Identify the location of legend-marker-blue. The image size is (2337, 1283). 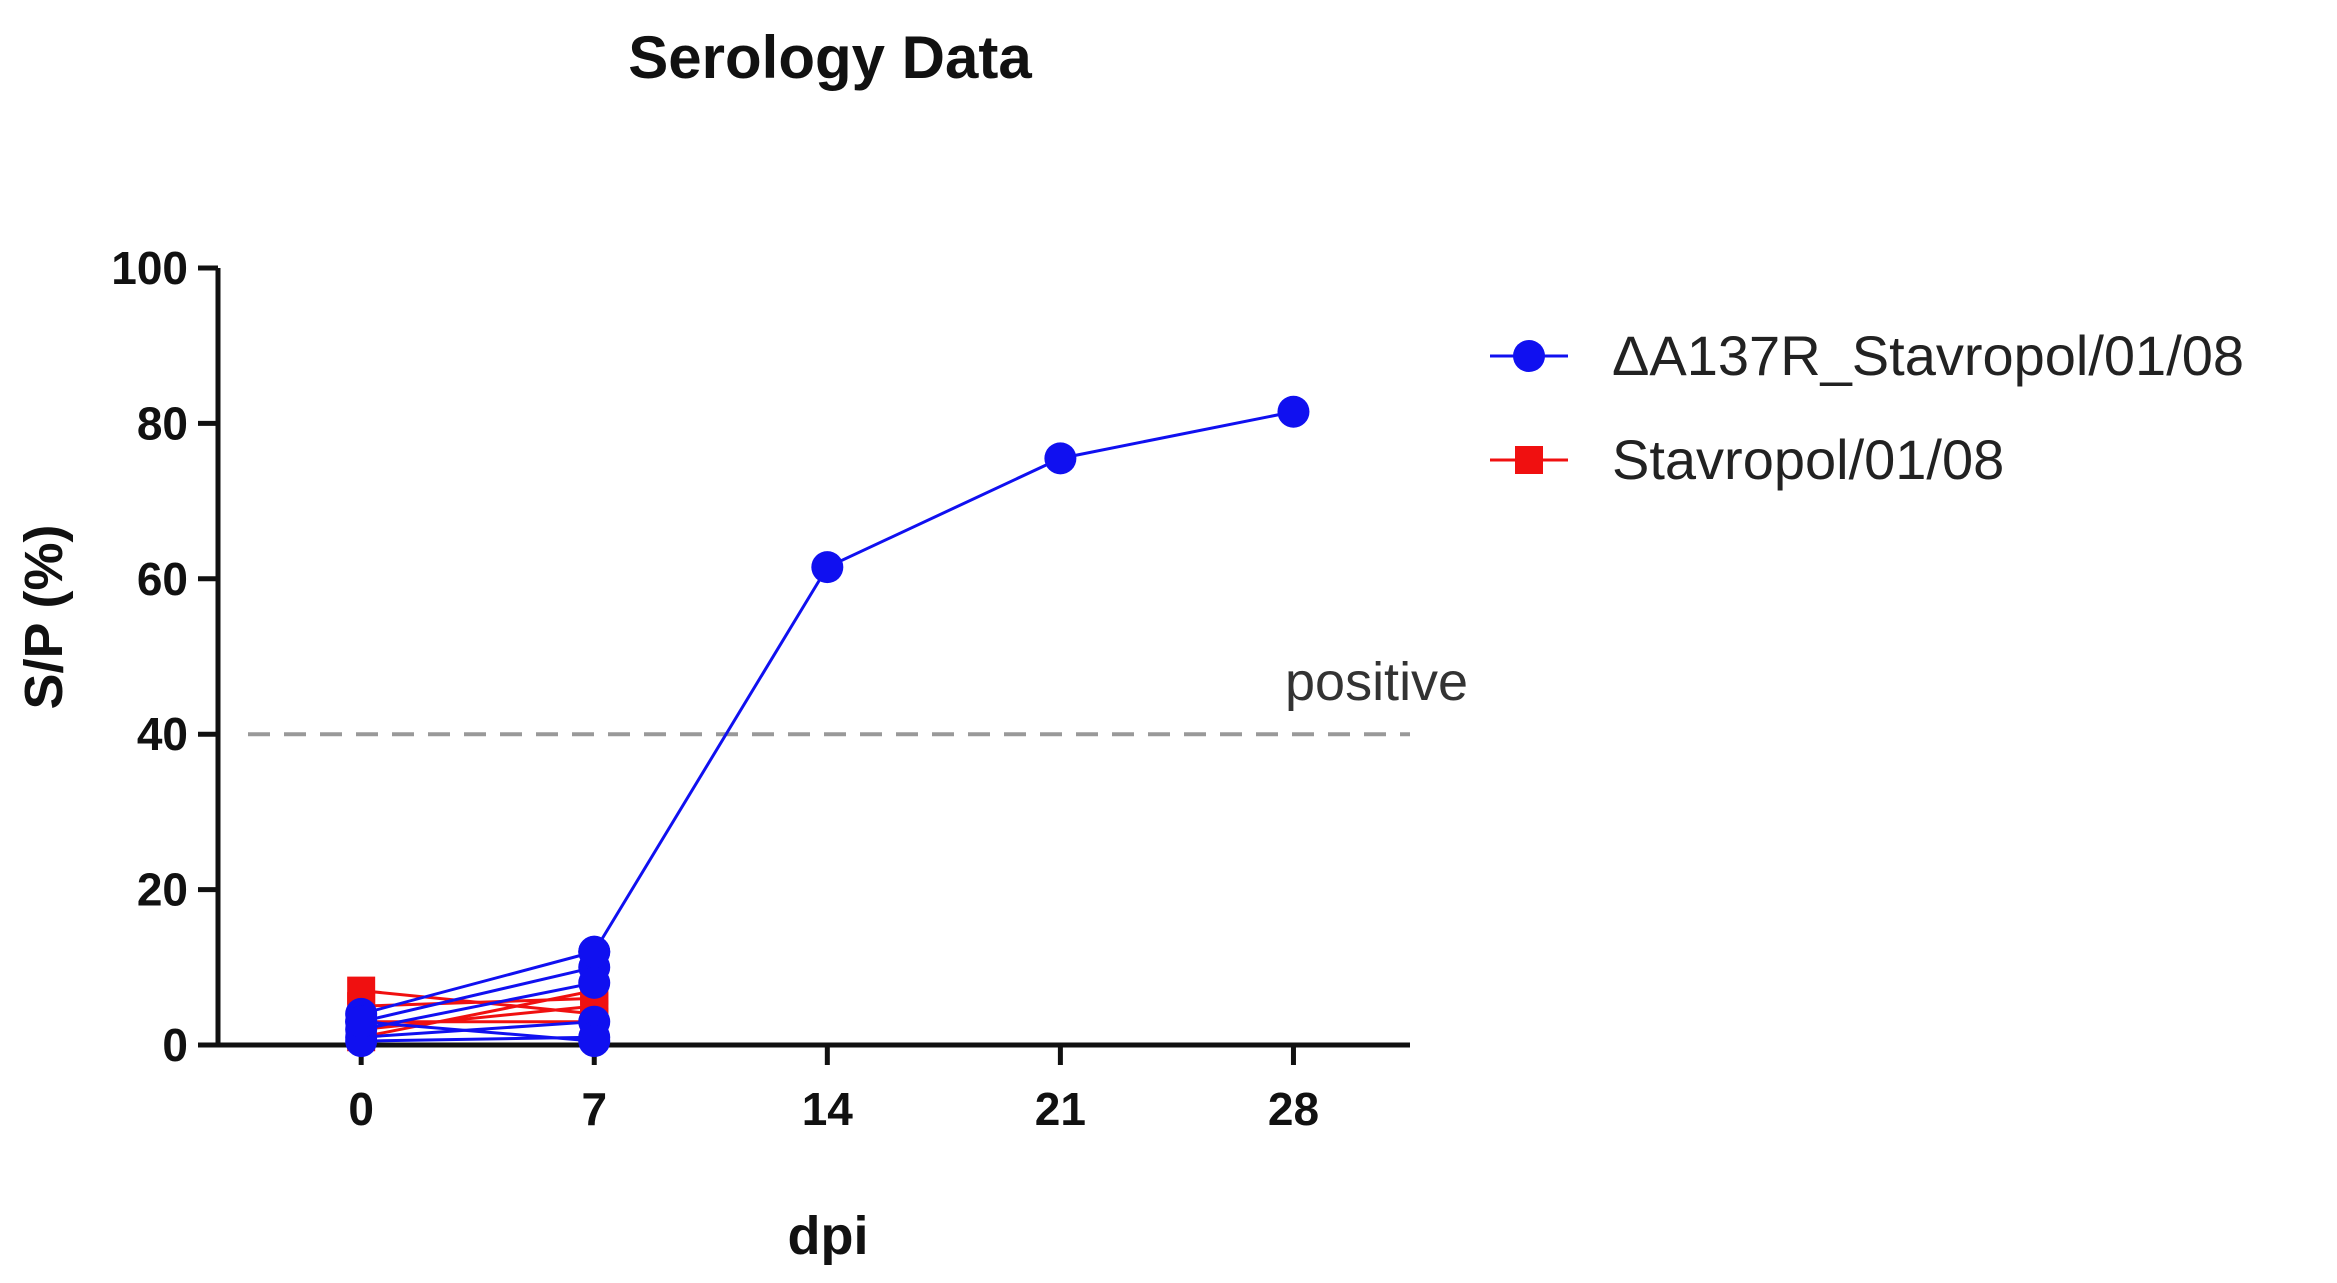
(1529, 356).